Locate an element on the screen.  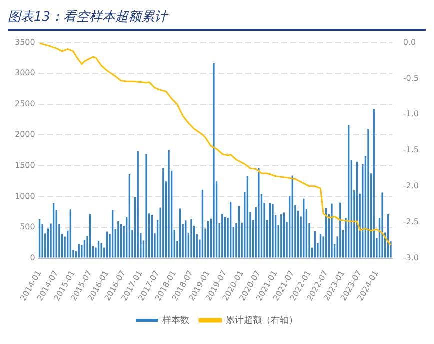
y-tick-label: 2500 is located at coordinates (25, 103).